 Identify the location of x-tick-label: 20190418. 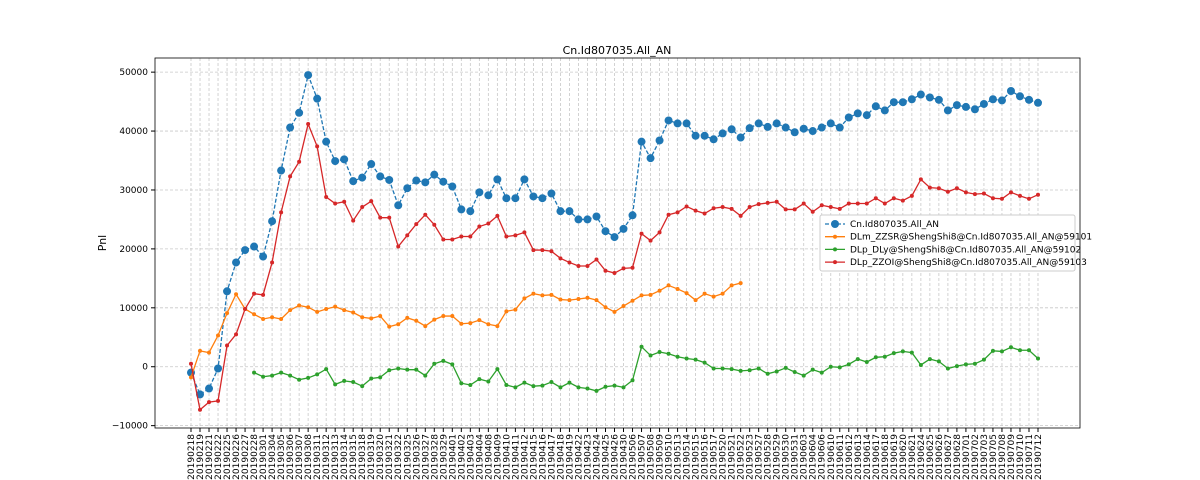
(561, 457).